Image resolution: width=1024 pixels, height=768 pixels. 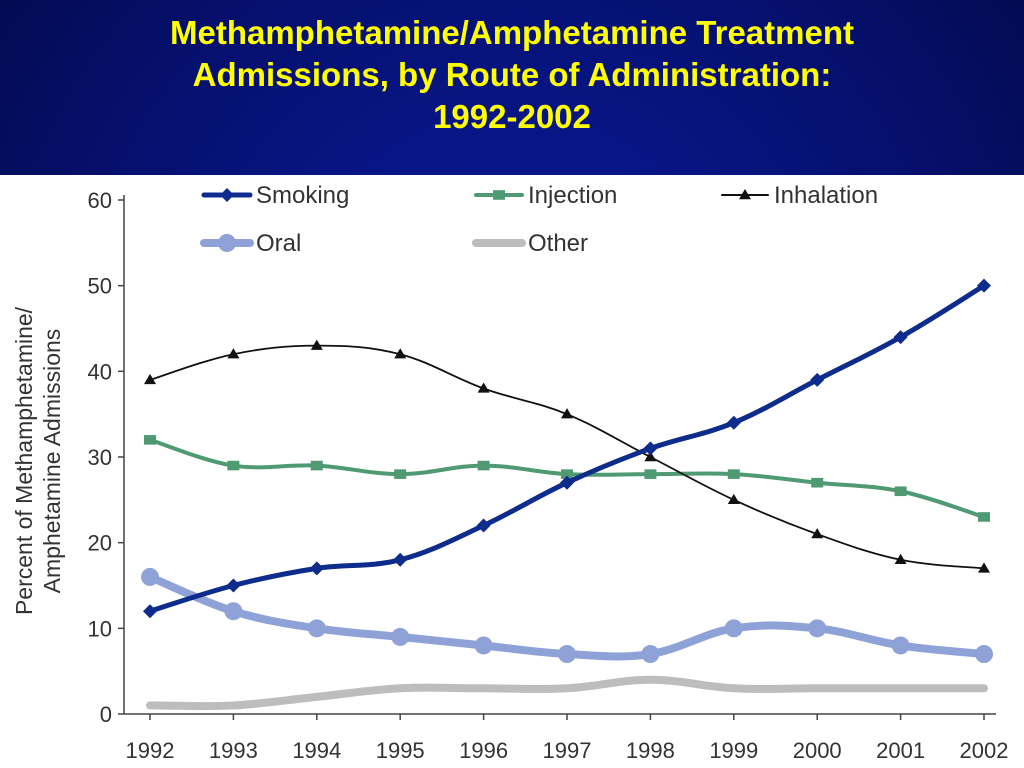 I want to click on legend-marker-oral, so click(x=227, y=243).